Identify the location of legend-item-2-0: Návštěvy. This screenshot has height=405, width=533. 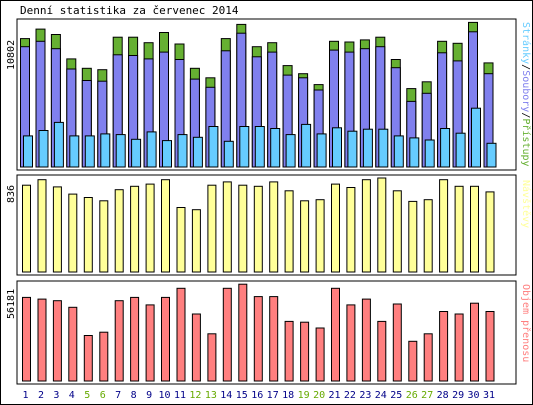
(526, 204).